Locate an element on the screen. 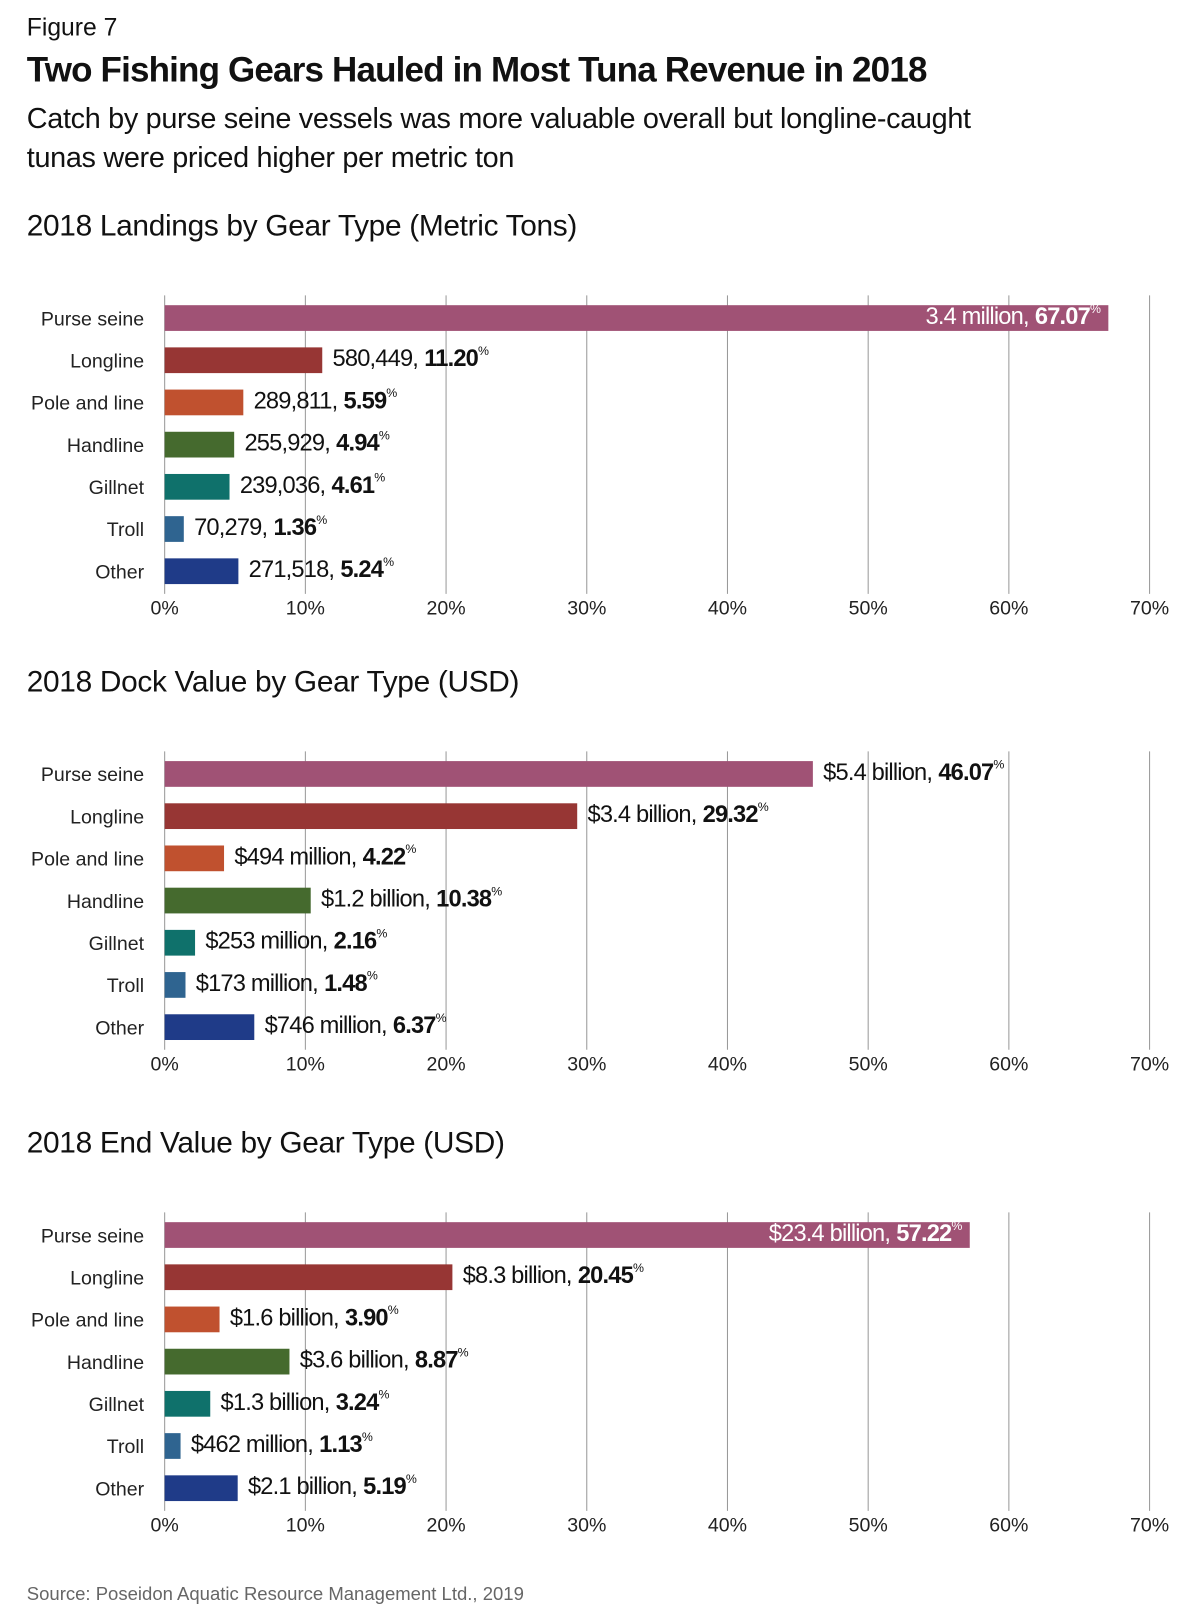  data-label: 580,449, 11.20% is located at coordinates (411, 358).